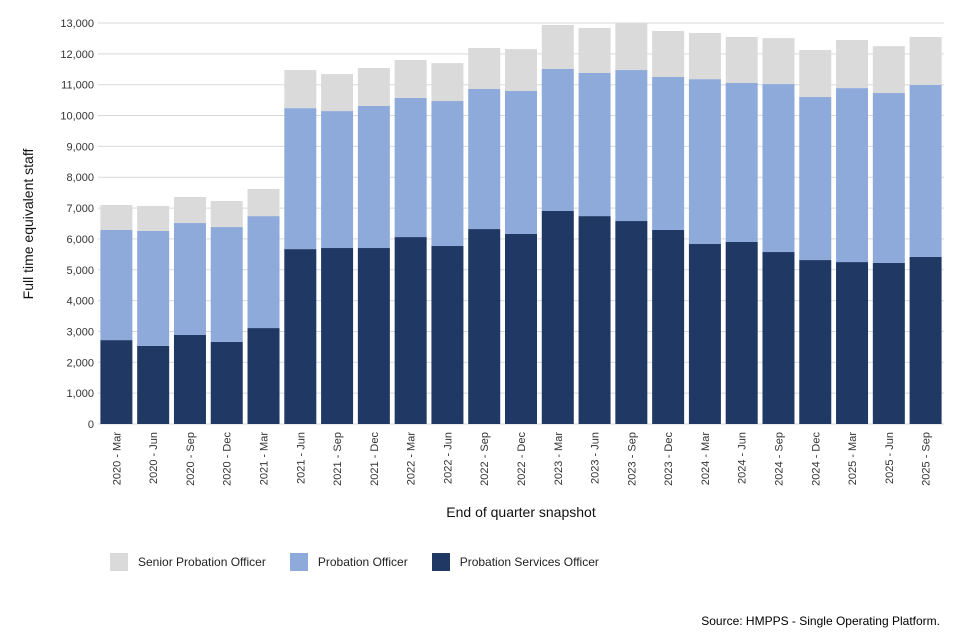 The image size is (960, 640). Describe the element at coordinates (596, 458) in the screenshot. I see `x-tick-label: 2023 - Jun` at that location.